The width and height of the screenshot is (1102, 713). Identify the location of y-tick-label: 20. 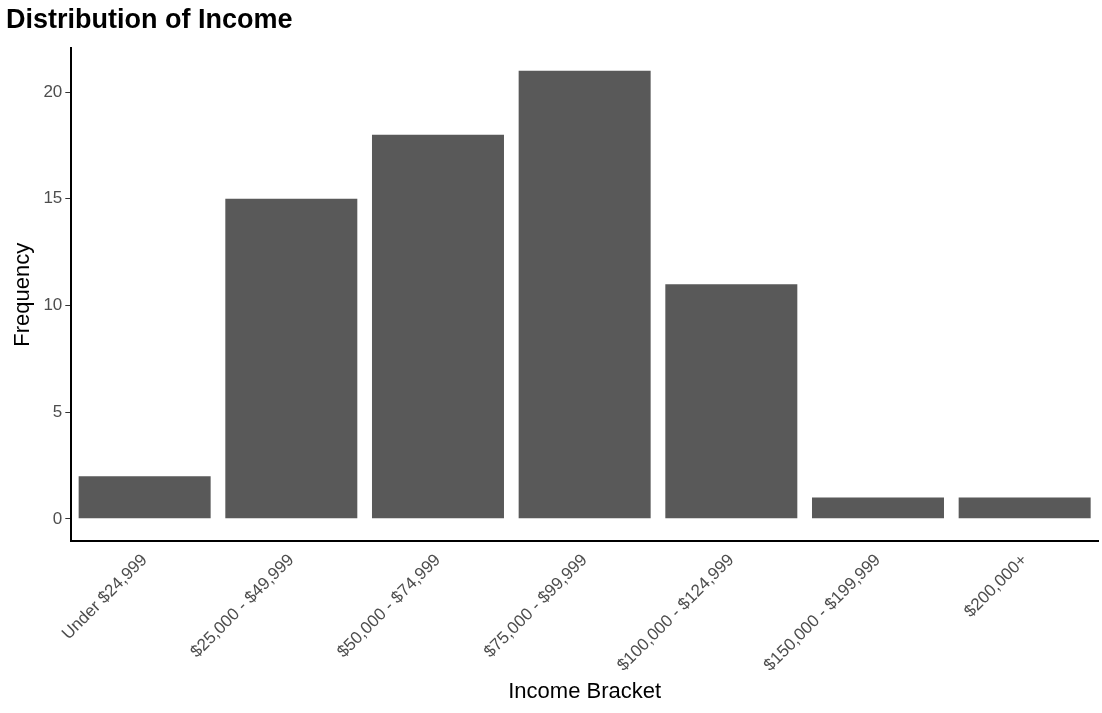
(53, 91).